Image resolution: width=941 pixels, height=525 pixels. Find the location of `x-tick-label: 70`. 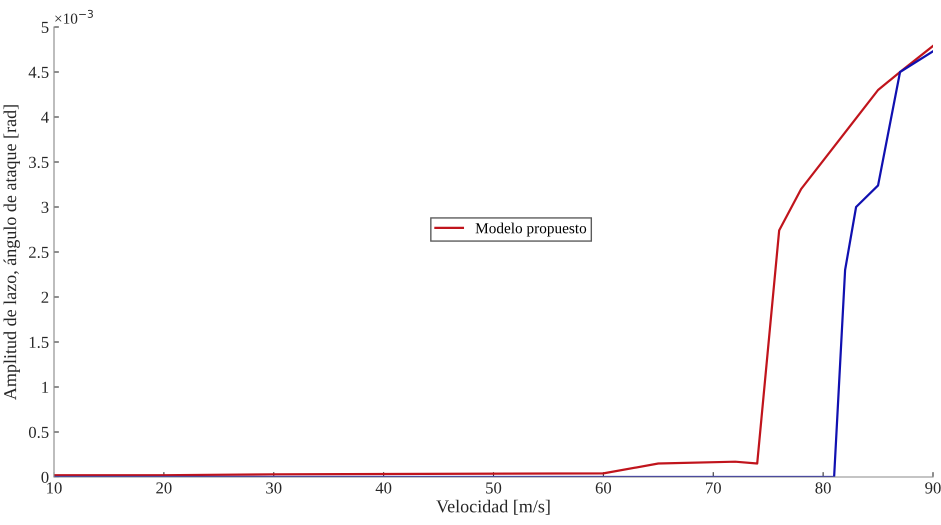

x-tick-label: 70 is located at coordinates (713, 488).